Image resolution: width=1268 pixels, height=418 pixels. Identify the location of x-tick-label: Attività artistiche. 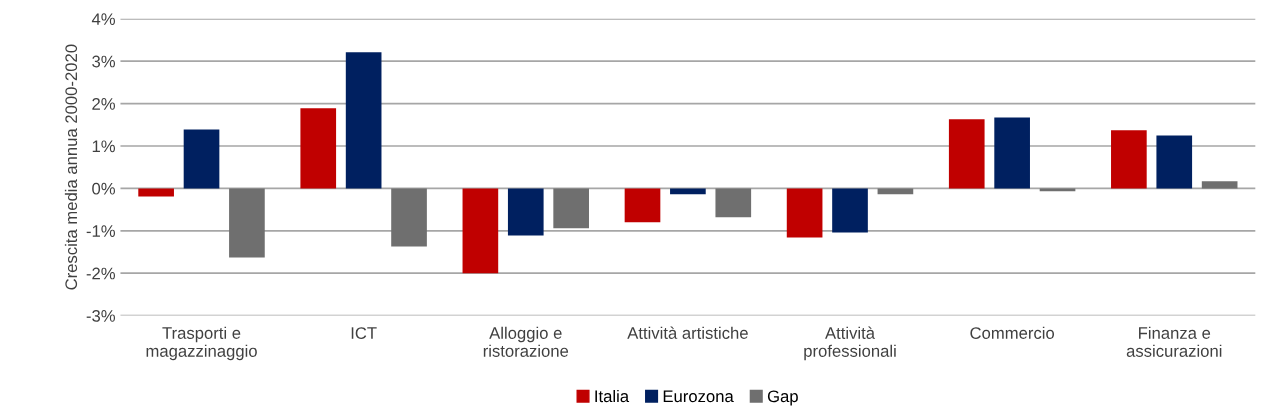
(687, 332).